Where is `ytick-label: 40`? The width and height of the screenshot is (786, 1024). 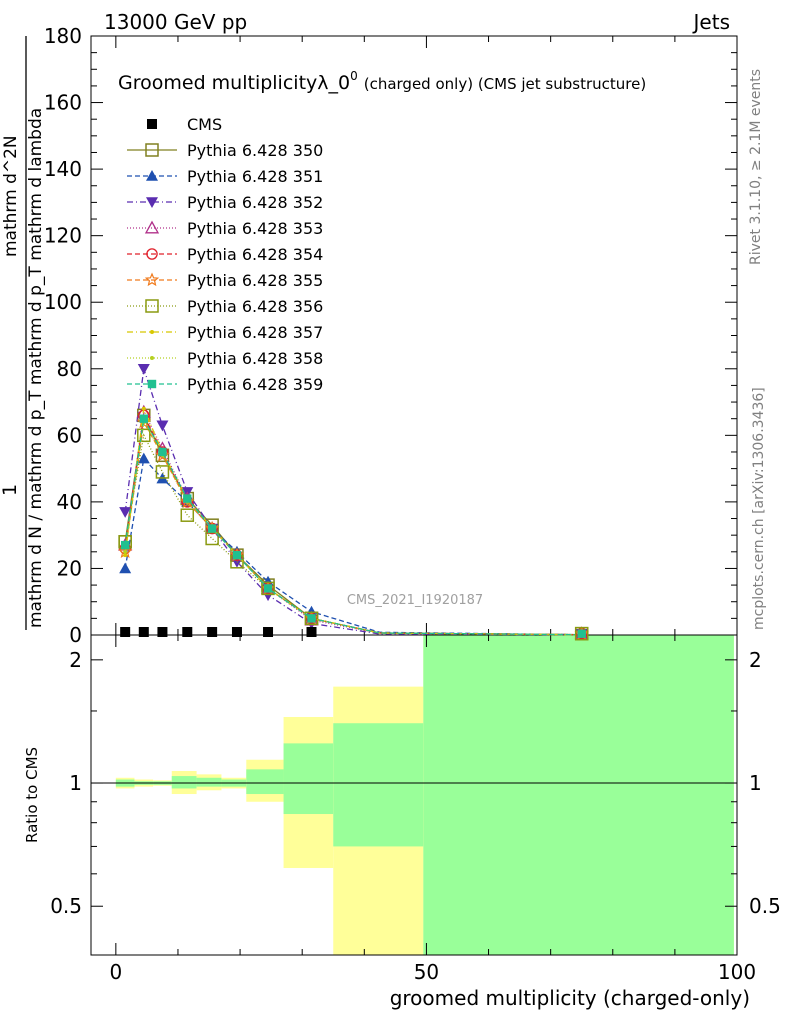
ytick-label: 40 is located at coordinates (69, 502).